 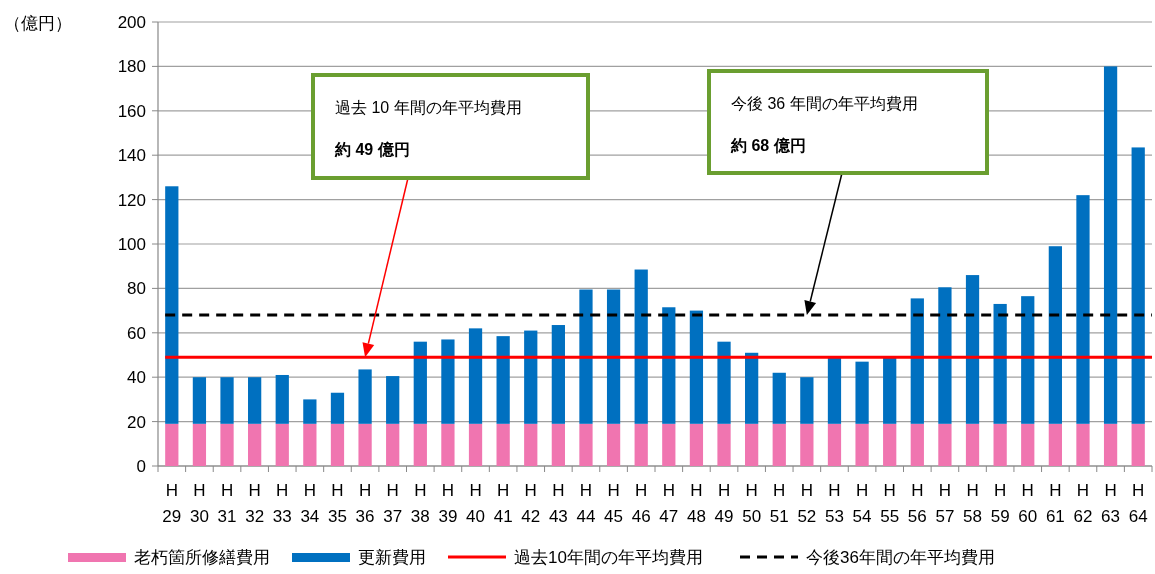 I want to click on x-tick-label: H 55, so click(x=890, y=503).